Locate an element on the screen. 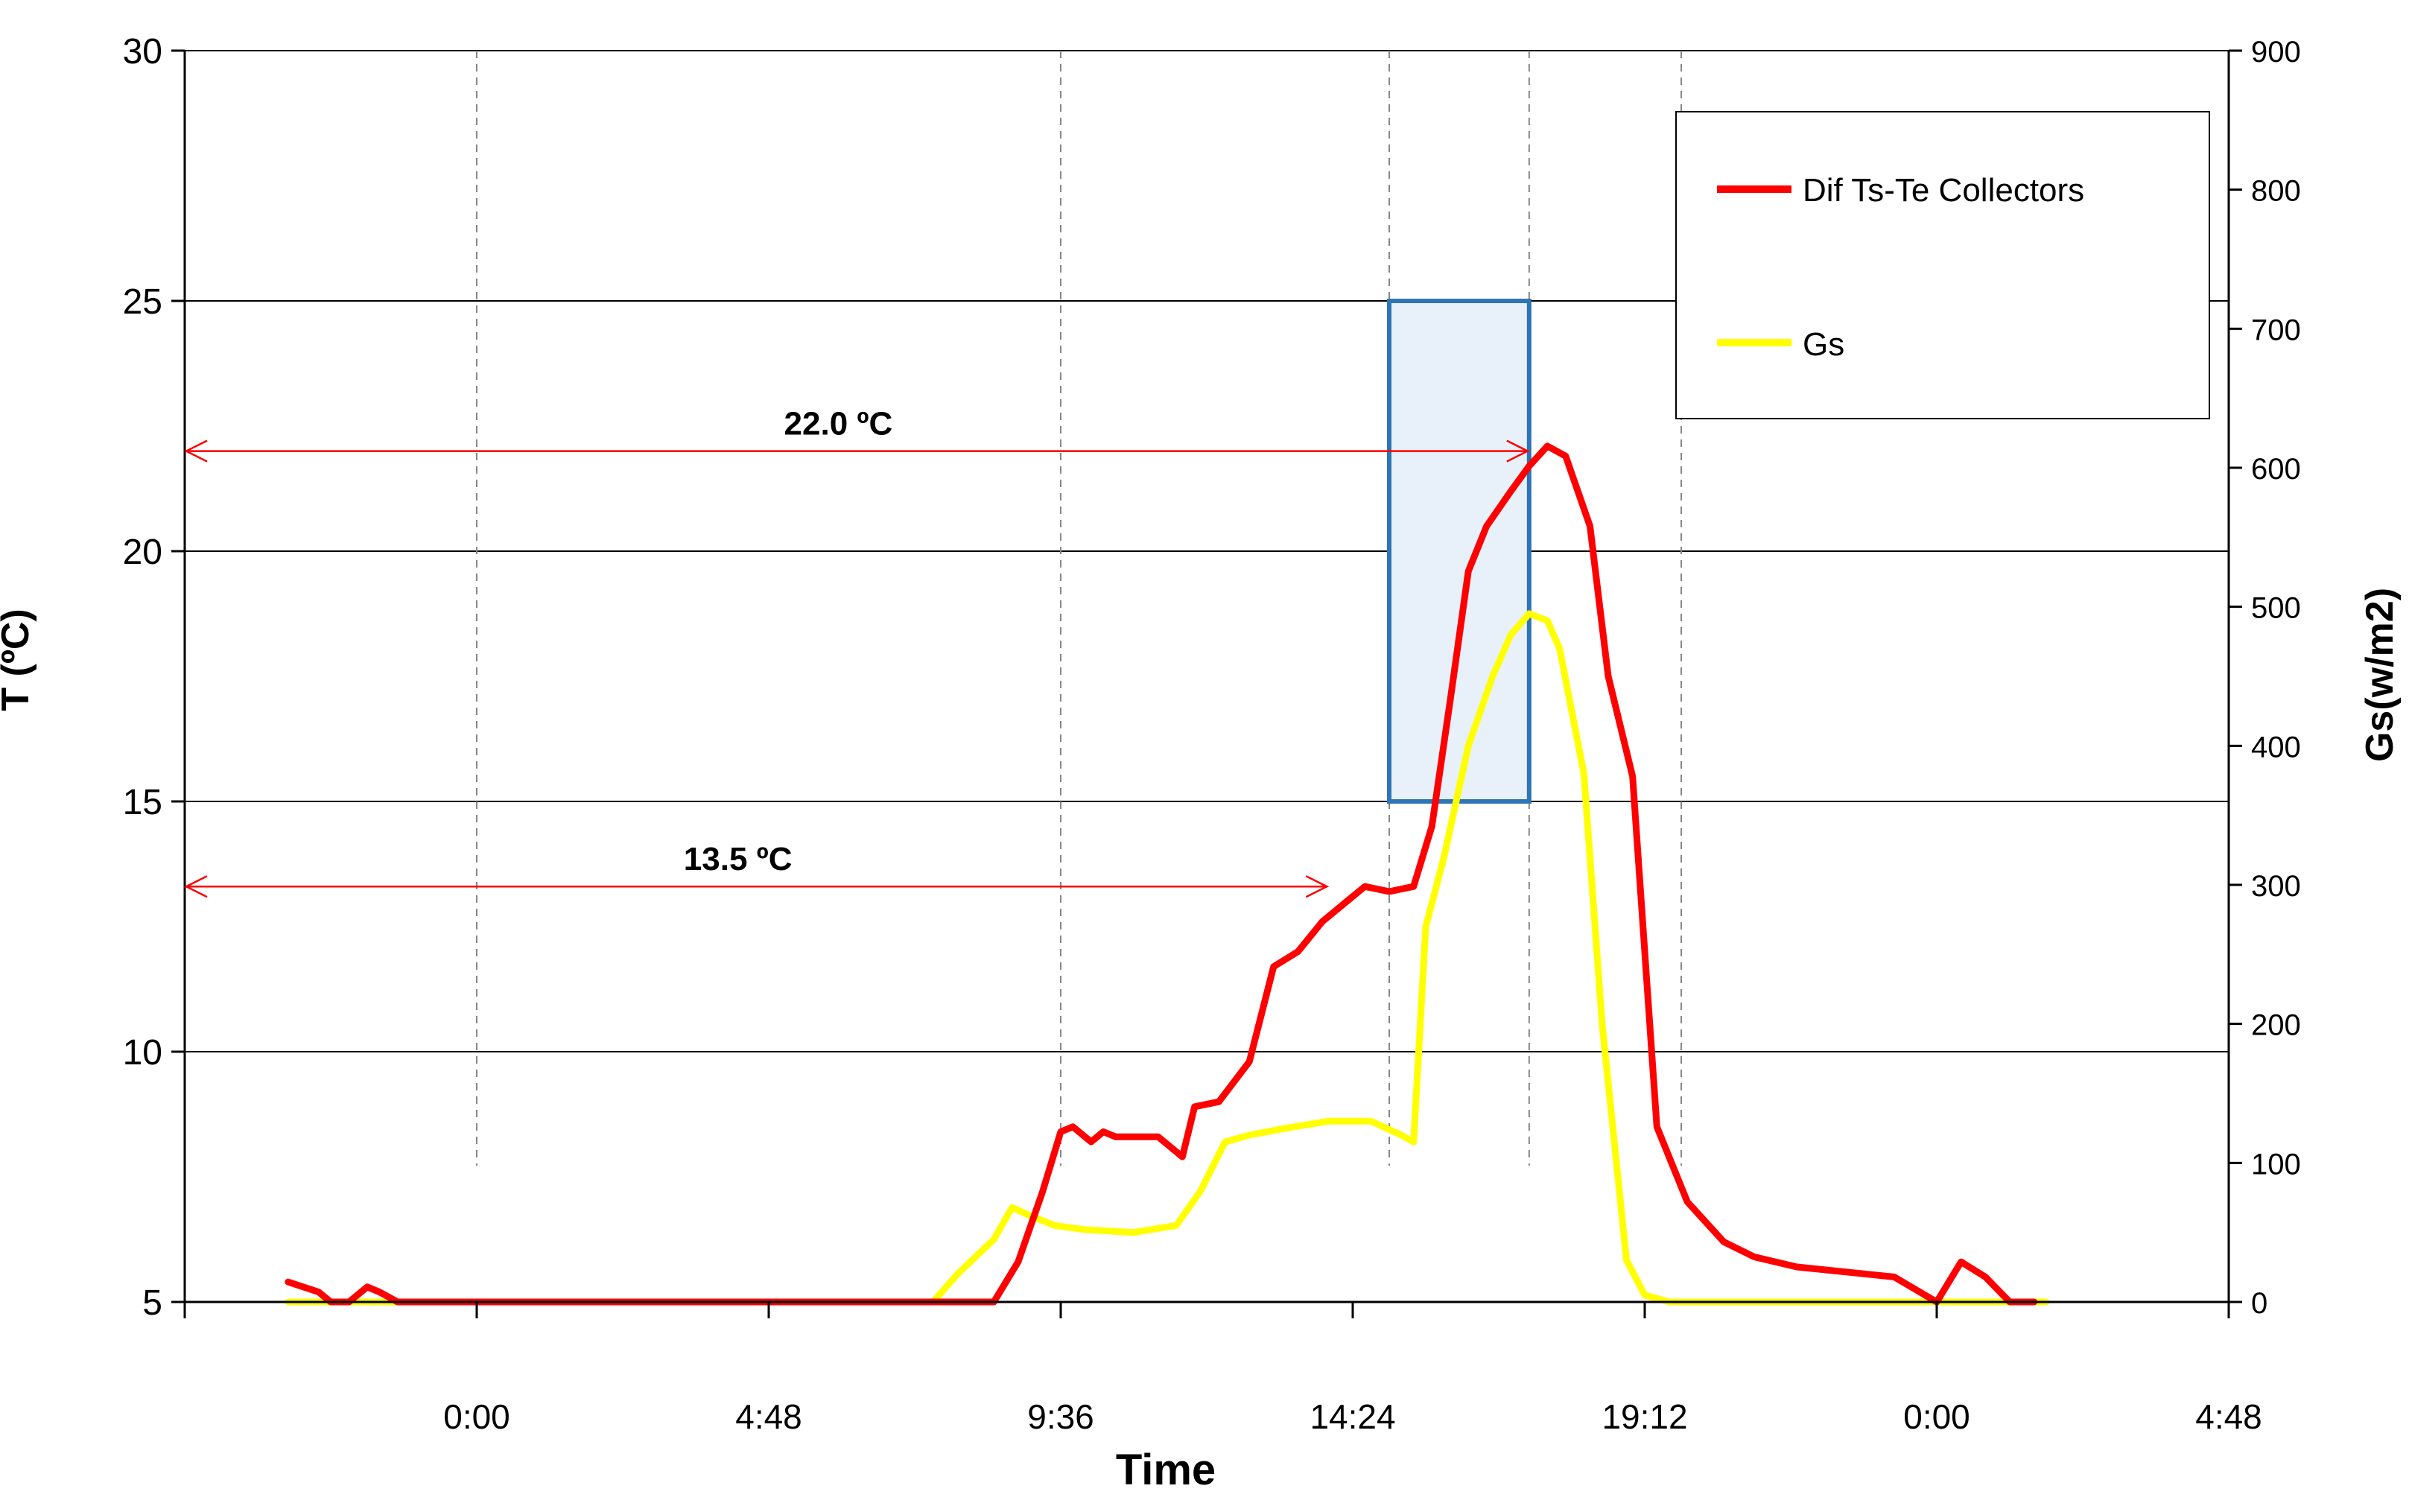  x-tick-label-4: 19:12 is located at coordinates (1645, 1416).